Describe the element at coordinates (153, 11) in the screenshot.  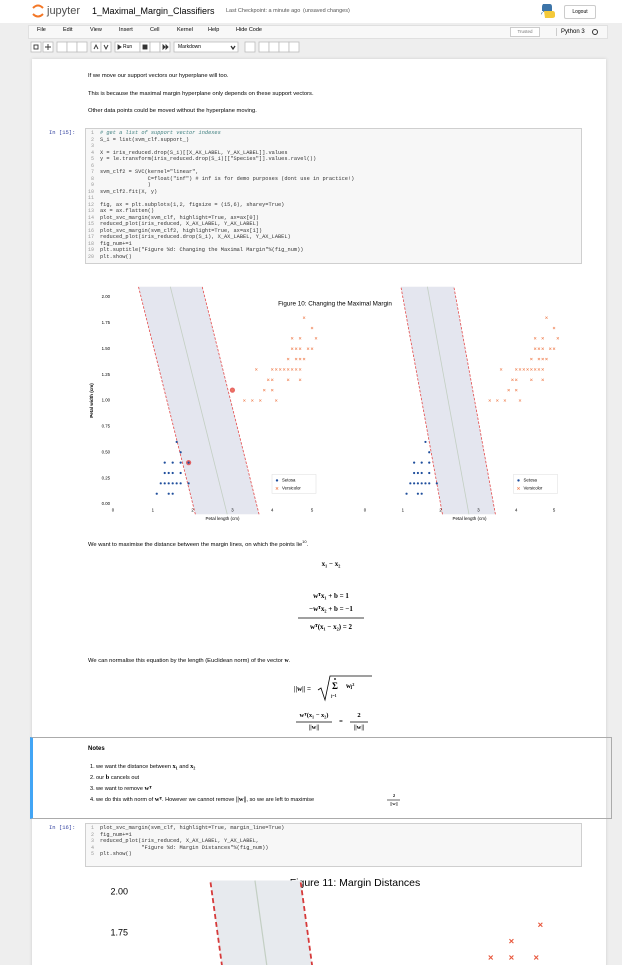
I see `notebook-name: 1_Maximal_Margin_Classifiers` at that location.